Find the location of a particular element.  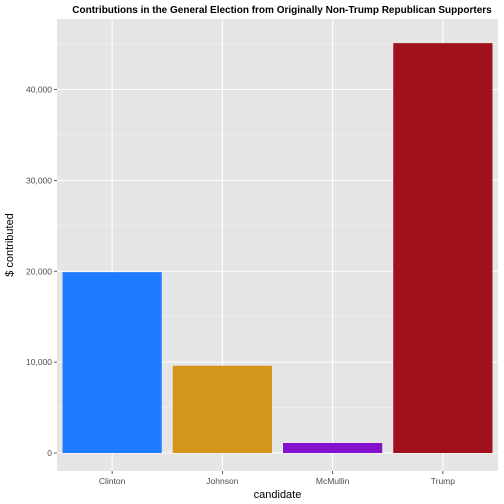

y-tick-label: 10,000 is located at coordinates (39, 362).